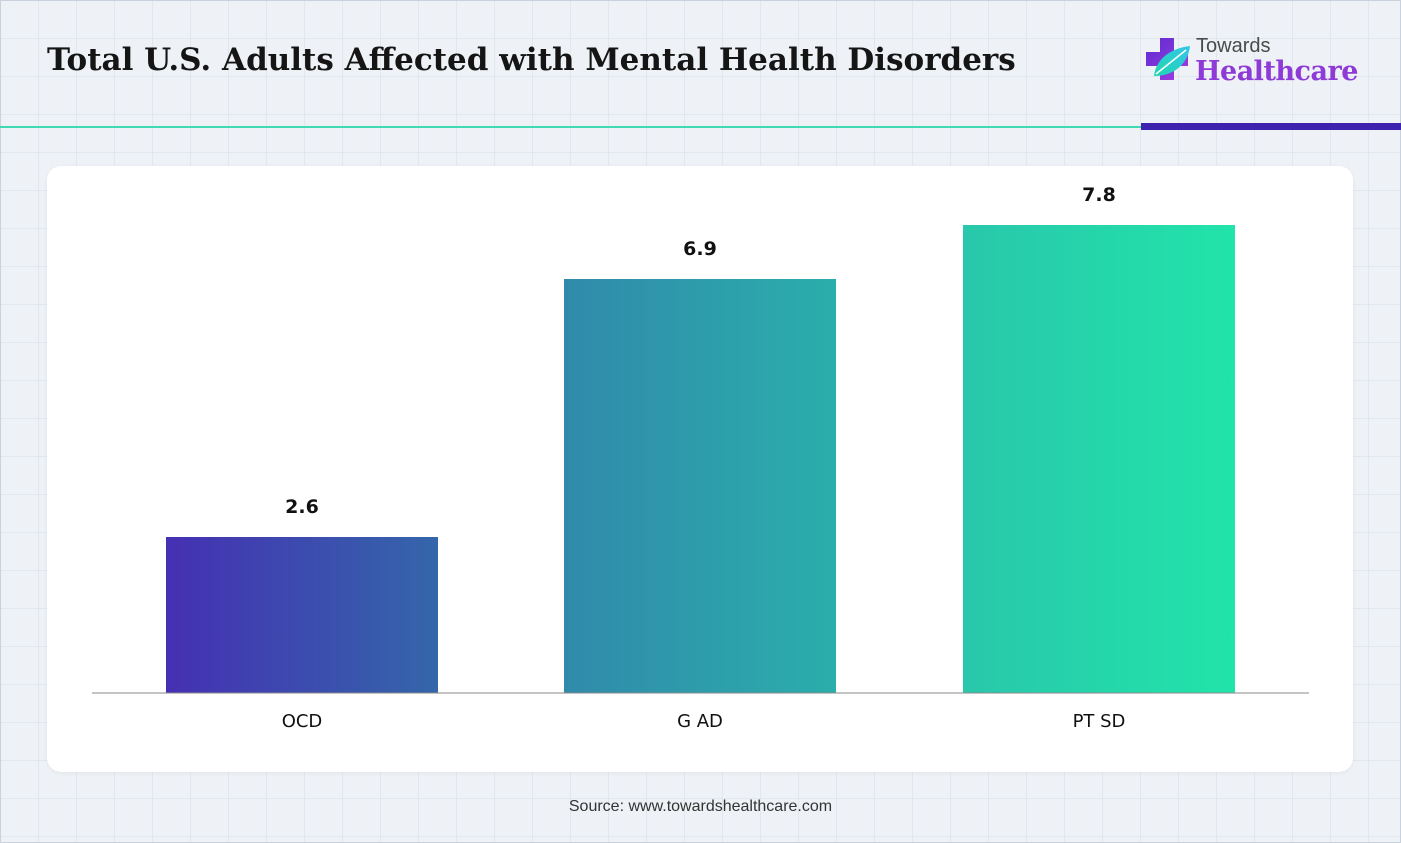 The image size is (1401, 843). Describe the element at coordinates (700, 806) in the screenshot. I see `source-note: Source: www.towardshealthcare.com` at that location.